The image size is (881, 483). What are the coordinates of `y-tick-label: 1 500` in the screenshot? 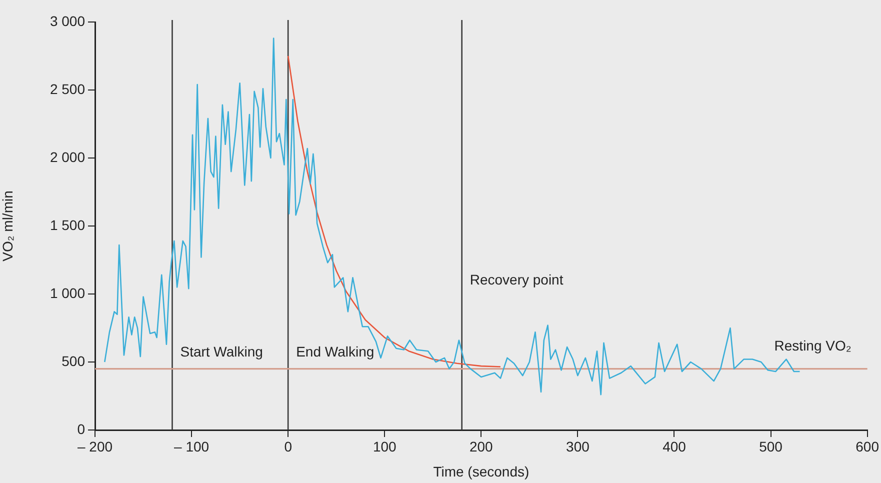 It's located at (68, 224).